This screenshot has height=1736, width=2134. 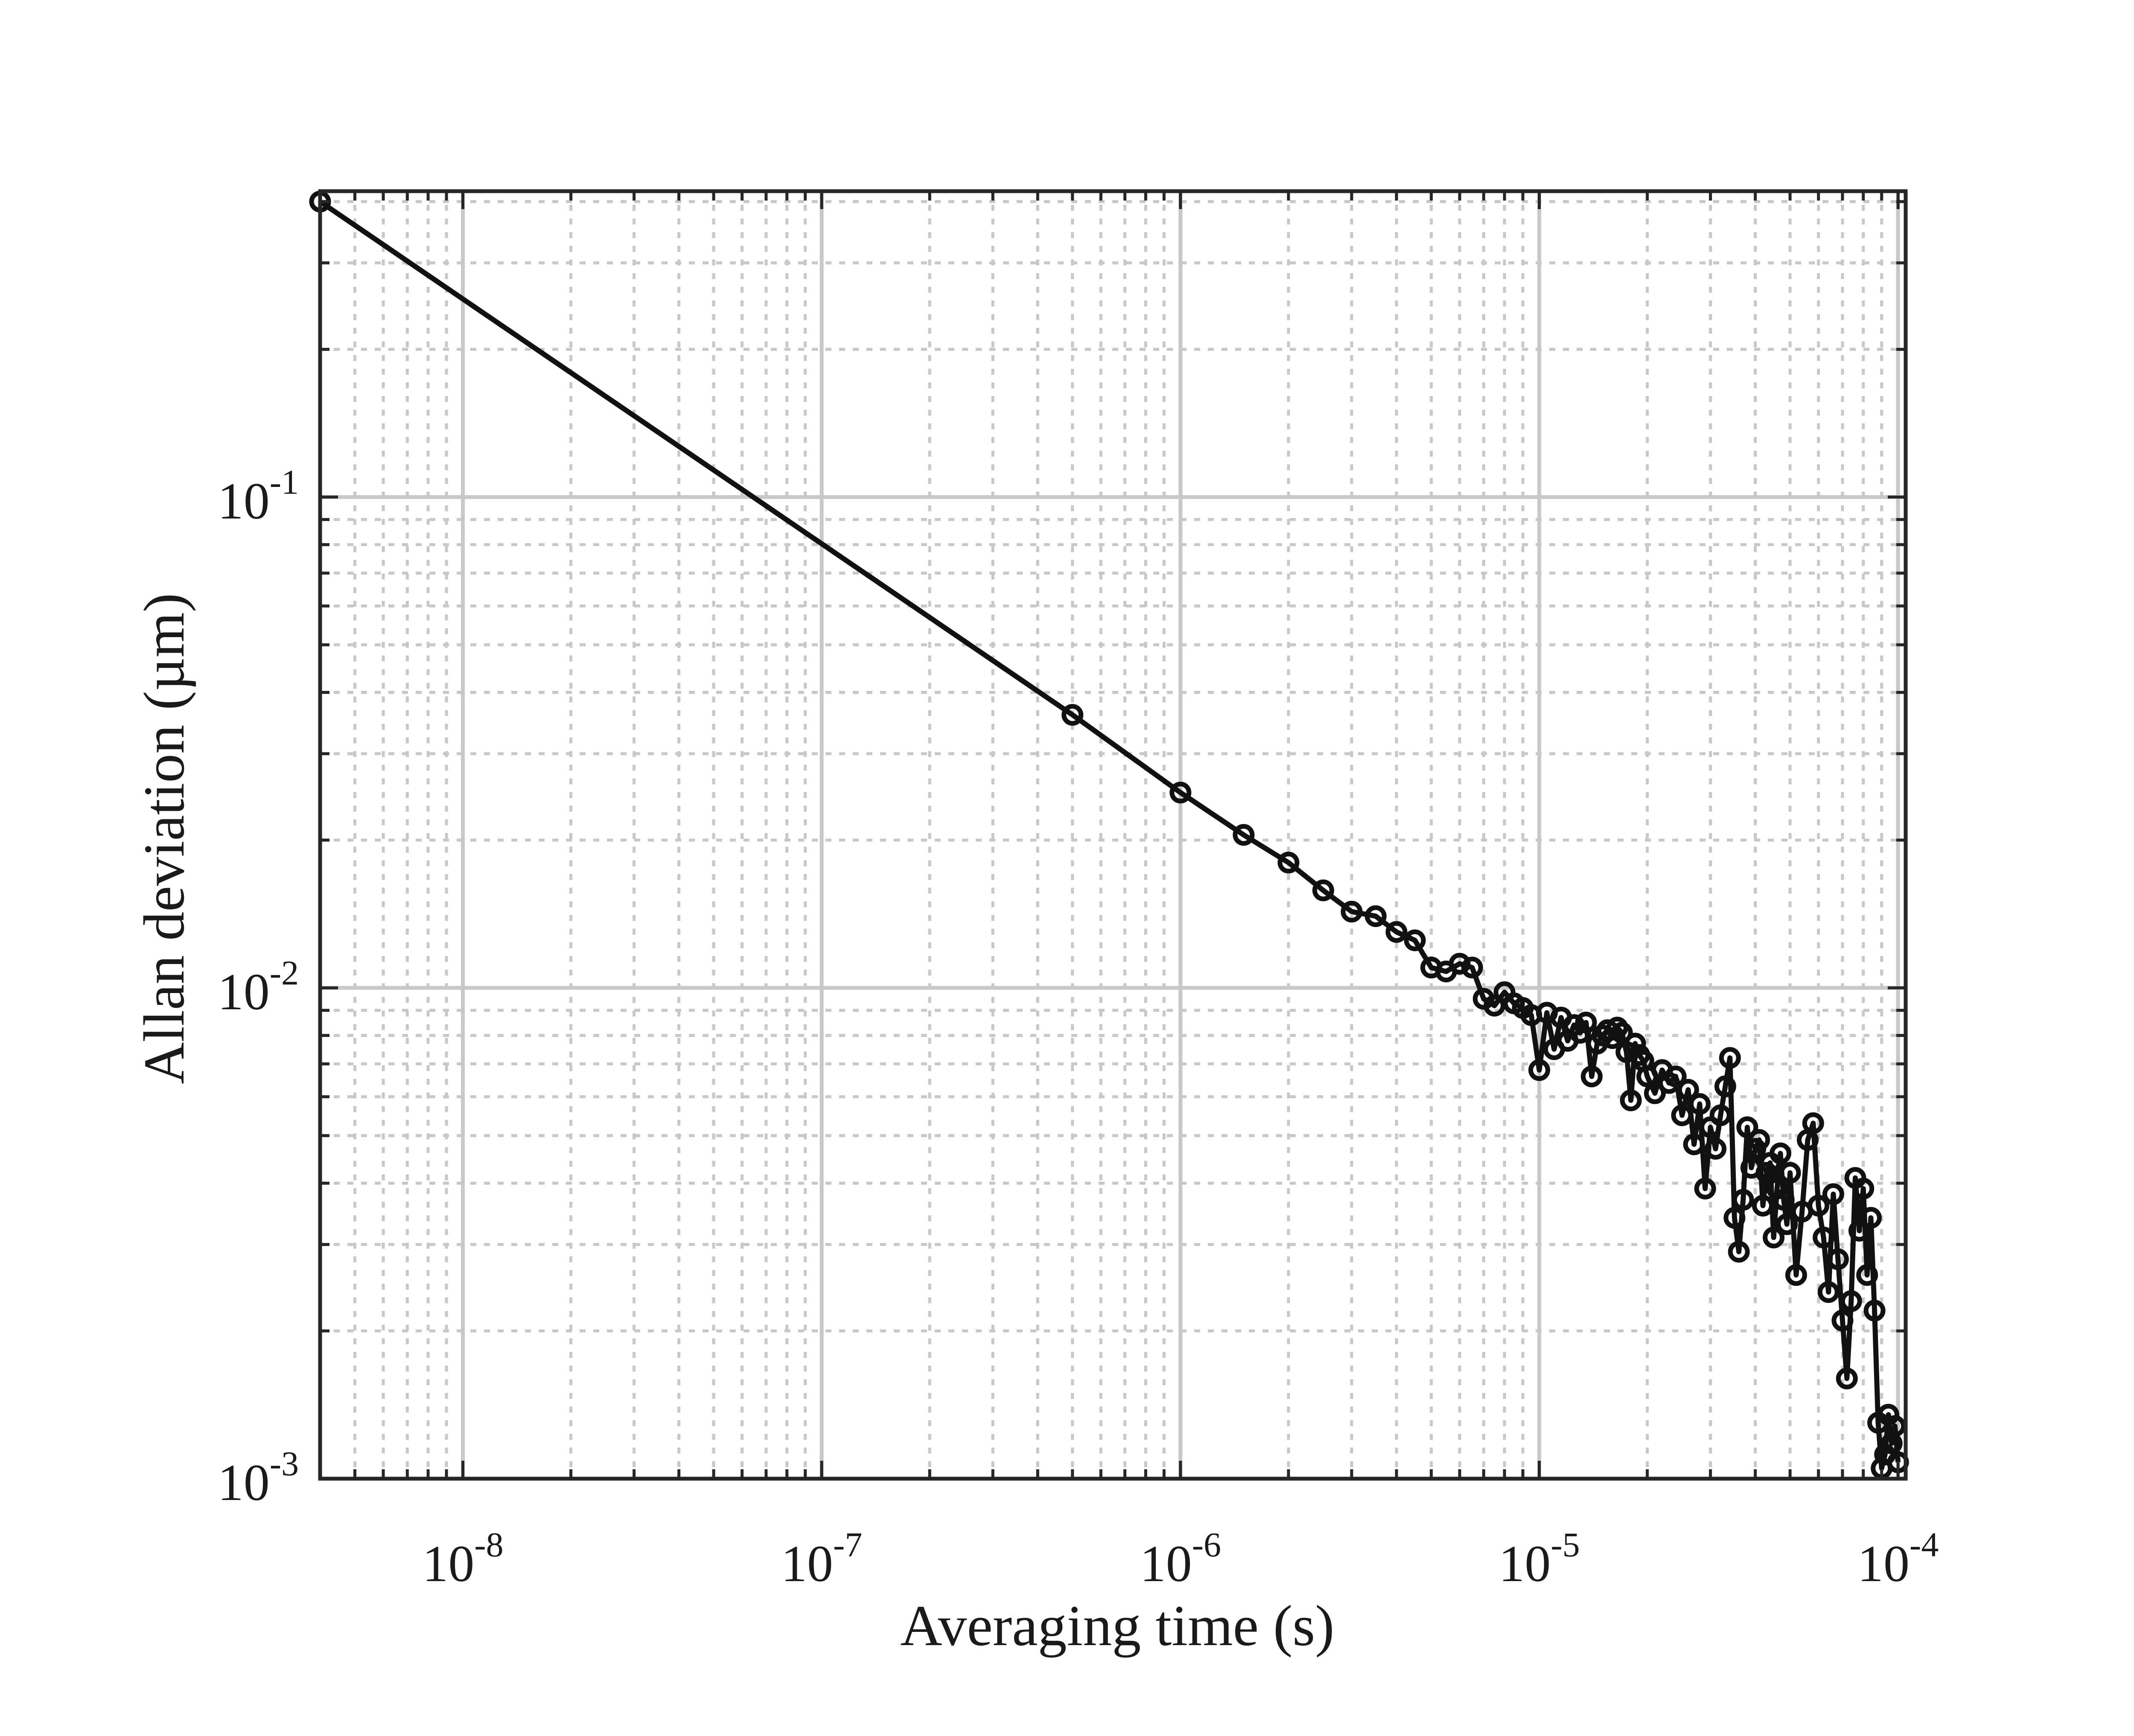 What do you see at coordinates (1898, 1559) in the screenshot?
I see `x-tick-label: 10⁻⁴` at bounding box center [1898, 1559].